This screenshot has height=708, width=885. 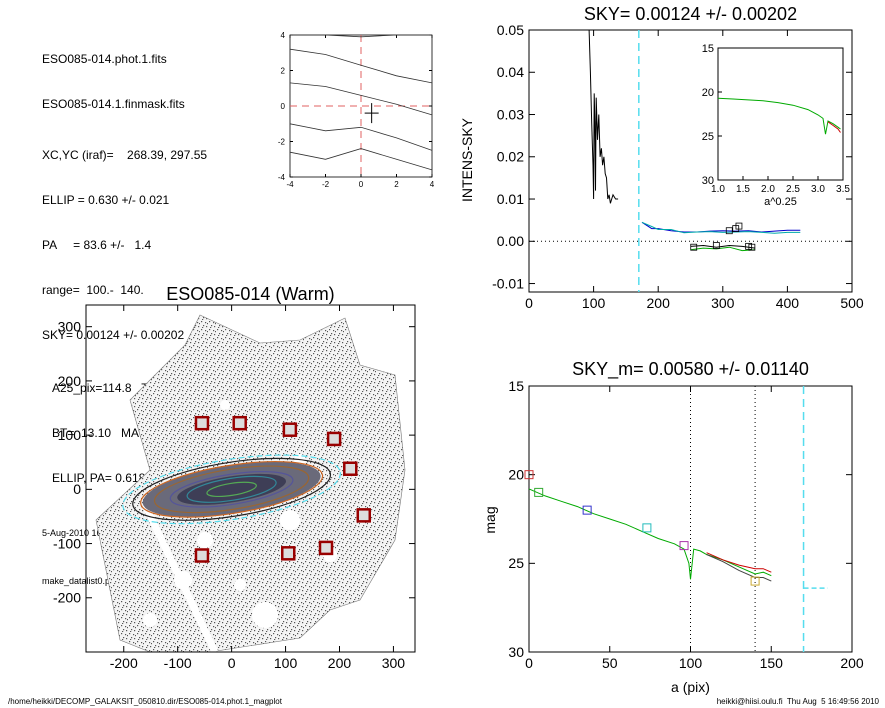 I want to click on sky-plot-x-label: 0, so click(x=529, y=303).